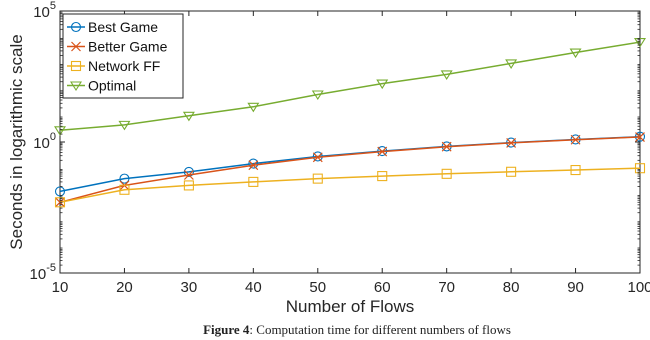 Image resolution: width=650 pixels, height=340 pixels. What do you see at coordinates (226, 329) in the screenshot?
I see `caption-label: Figure 4` at bounding box center [226, 329].